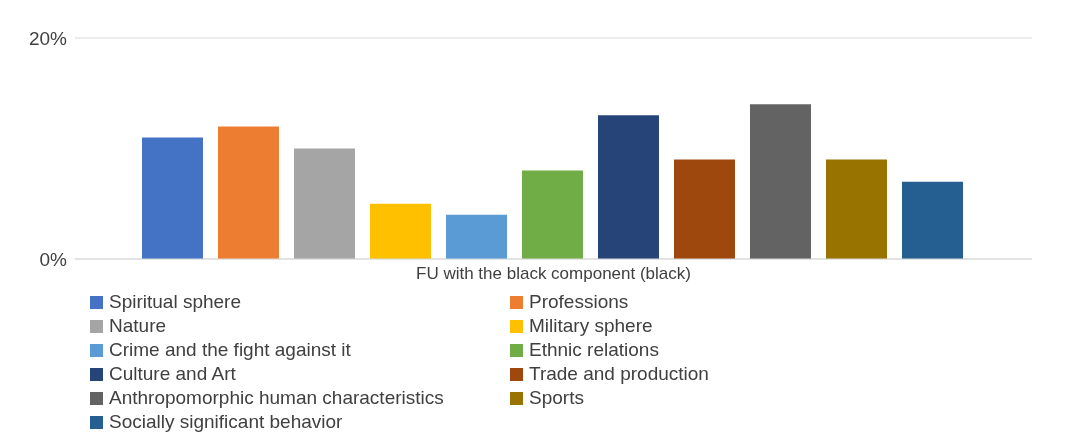 The image size is (1065, 437). I want to click on legend-label: Anthropomorphic human characteristics, so click(276, 398).